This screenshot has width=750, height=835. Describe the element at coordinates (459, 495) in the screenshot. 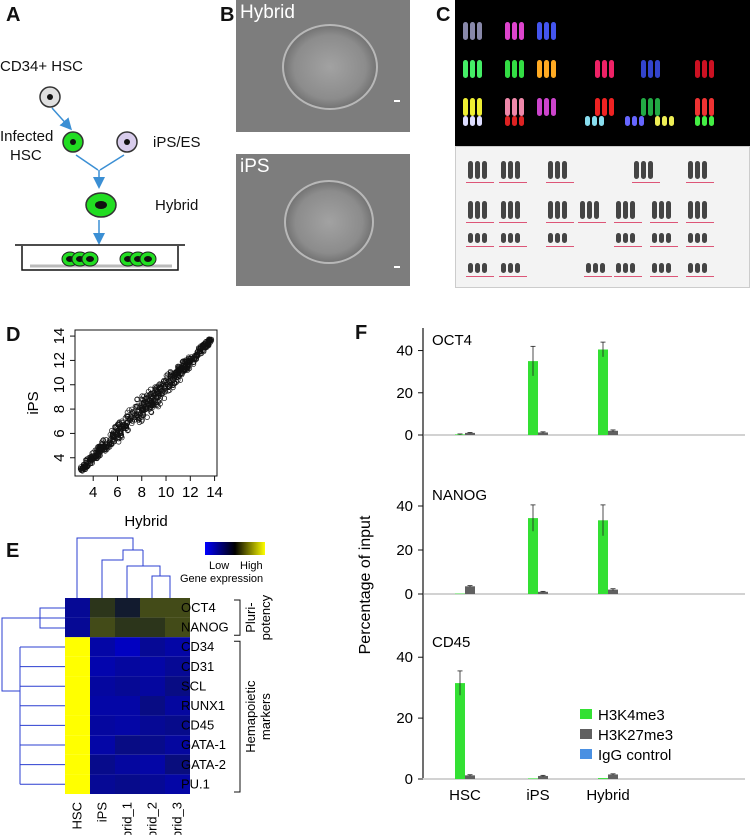

I see `bar-gene-label: NANOG` at that location.